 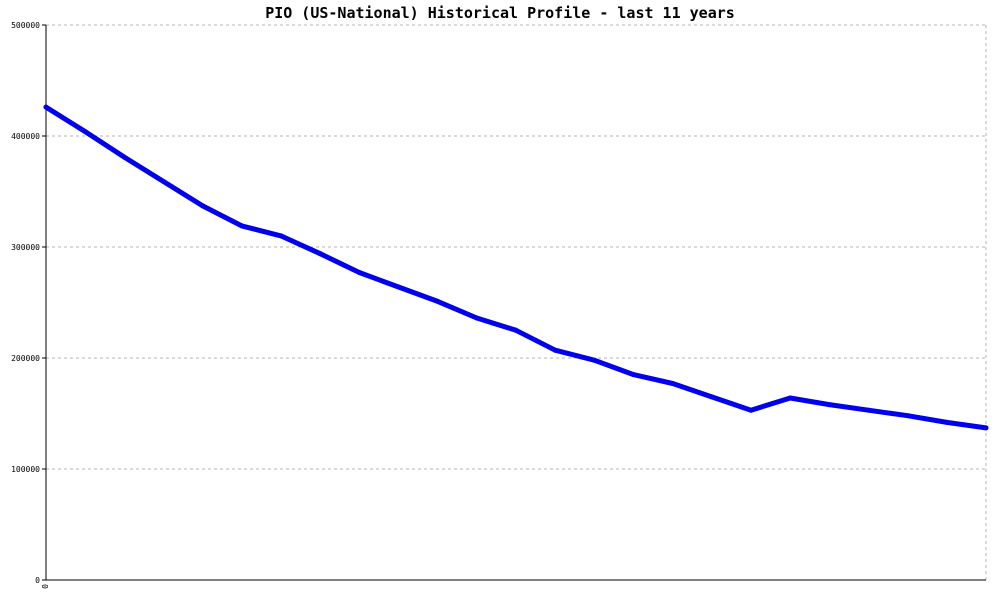 I want to click on y-tick-label: 300000, so click(x=25, y=247).